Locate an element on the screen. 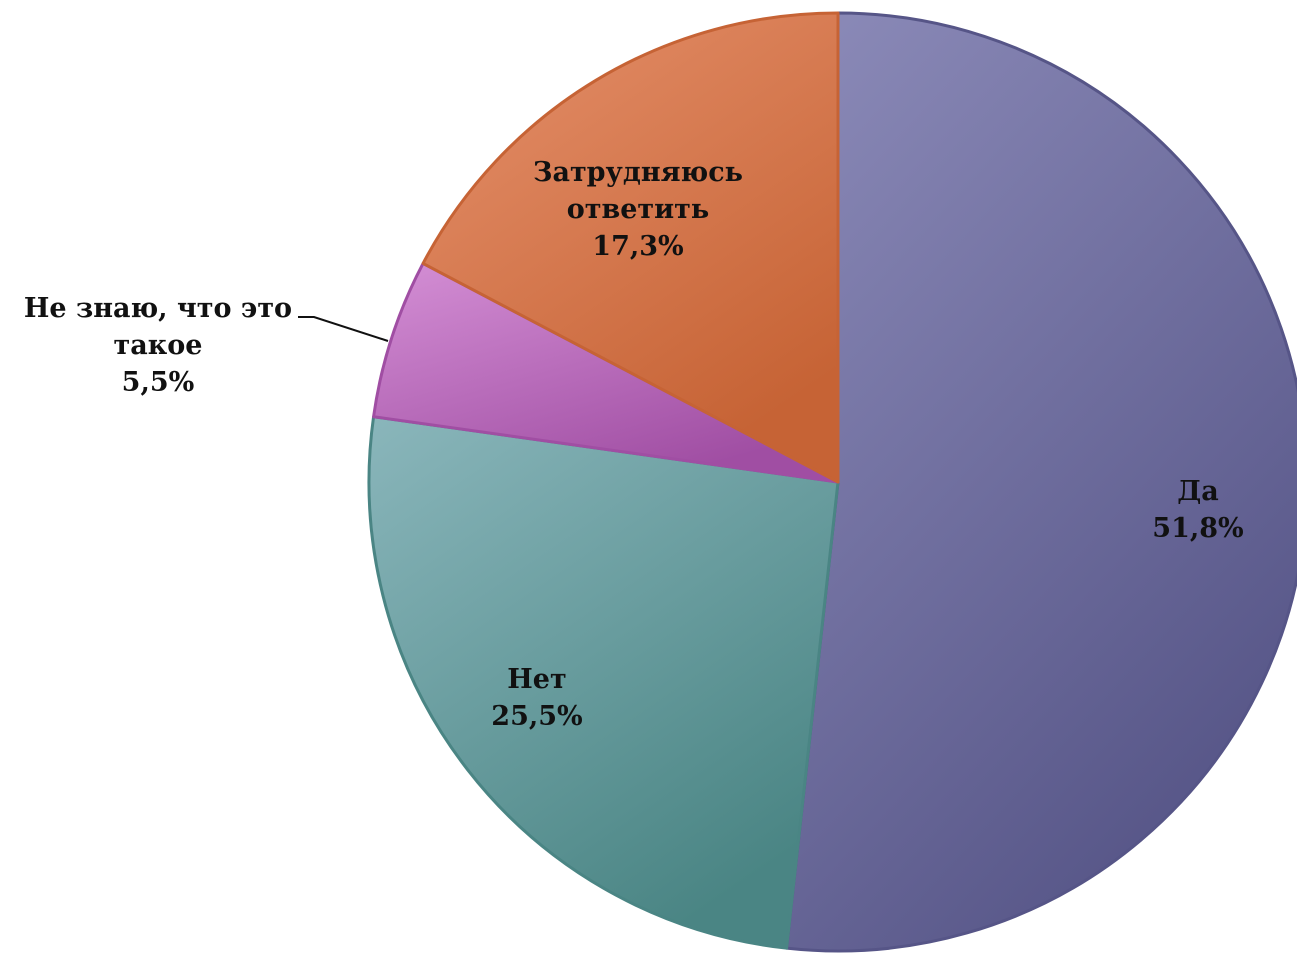 The height and width of the screenshot is (957, 1297). slice-label-2: Нет 25,5% is located at coordinates (536, 698).